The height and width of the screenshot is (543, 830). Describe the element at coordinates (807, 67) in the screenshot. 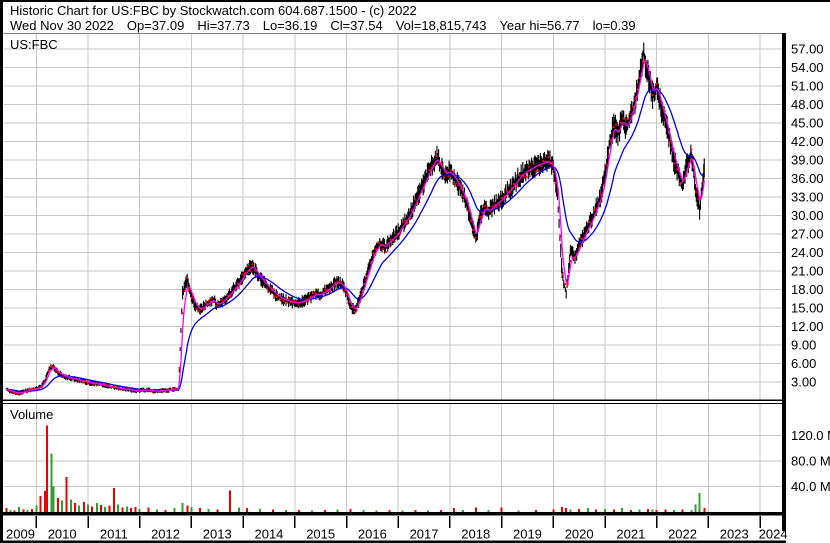

I see `price-axis-label: 54.00` at that location.